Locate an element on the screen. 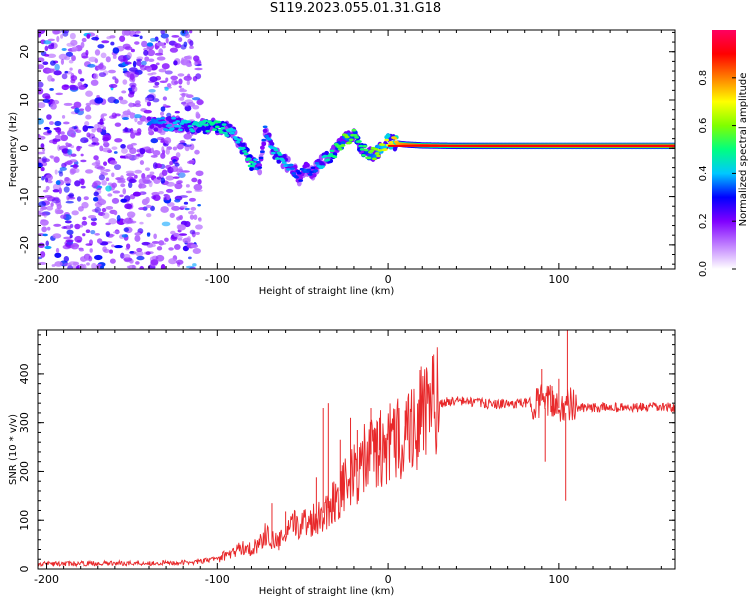 This screenshot has height=600, width=750. y-tick-label: 400 is located at coordinates (24, 373).